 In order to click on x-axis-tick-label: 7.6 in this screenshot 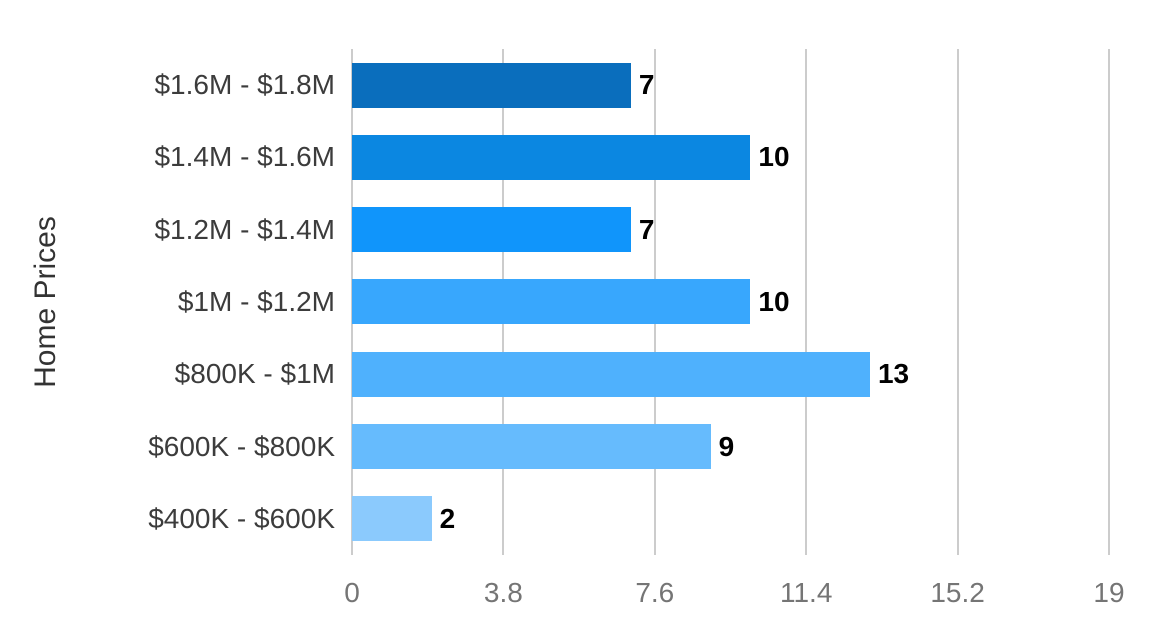, I will do `click(655, 592)`.